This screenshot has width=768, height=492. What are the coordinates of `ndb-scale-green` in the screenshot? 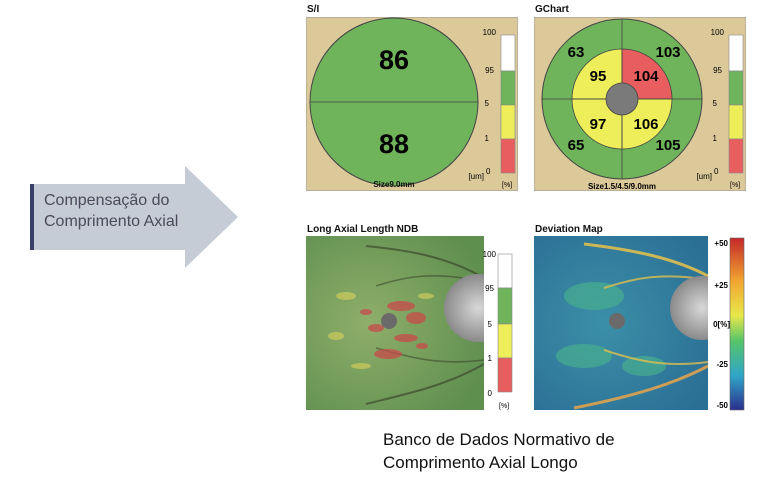 It's located at (505, 306).